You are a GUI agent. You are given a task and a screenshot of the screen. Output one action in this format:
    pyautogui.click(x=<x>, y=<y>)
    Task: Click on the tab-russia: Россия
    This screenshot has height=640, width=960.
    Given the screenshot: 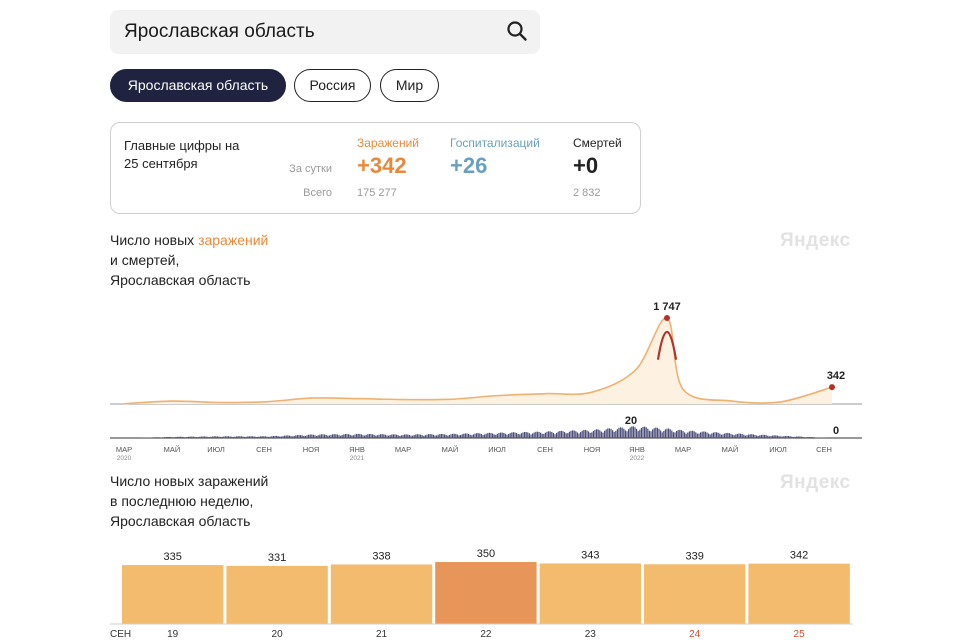 What is the action you would take?
    pyautogui.click(x=332, y=85)
    